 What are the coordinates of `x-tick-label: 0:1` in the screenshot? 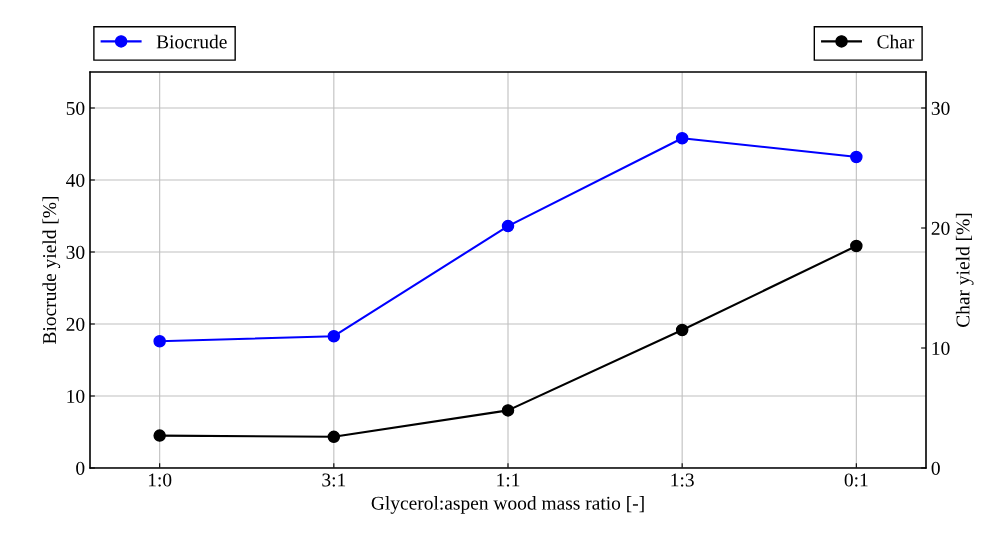 It's located at (856, 480).